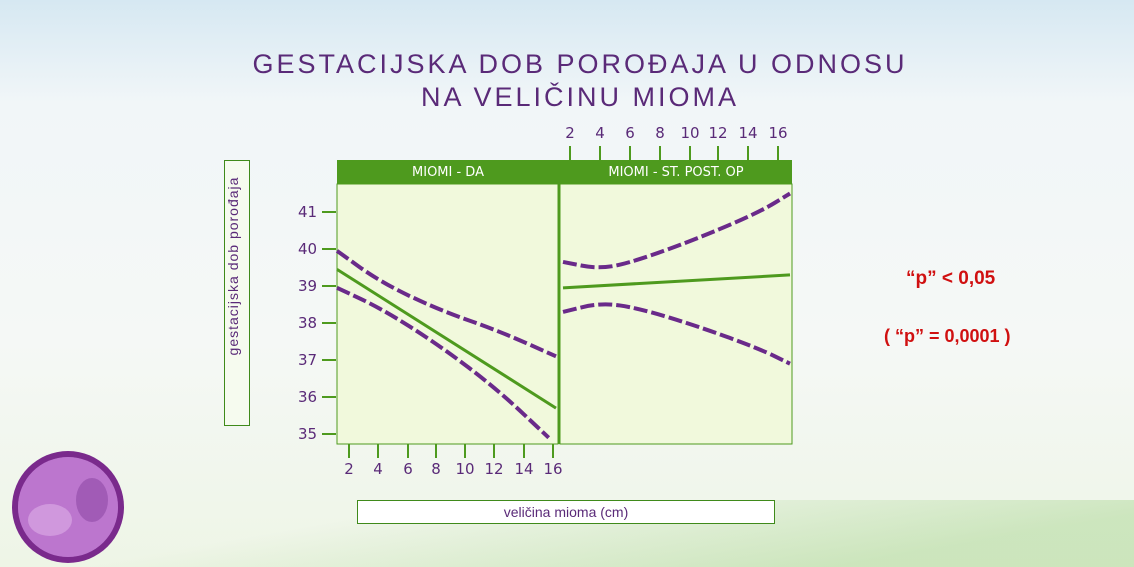  What do you see at coordinates (307, 397) in the screenshot?
I see `y-tick-label: 36` at bounding box center [307, 397].